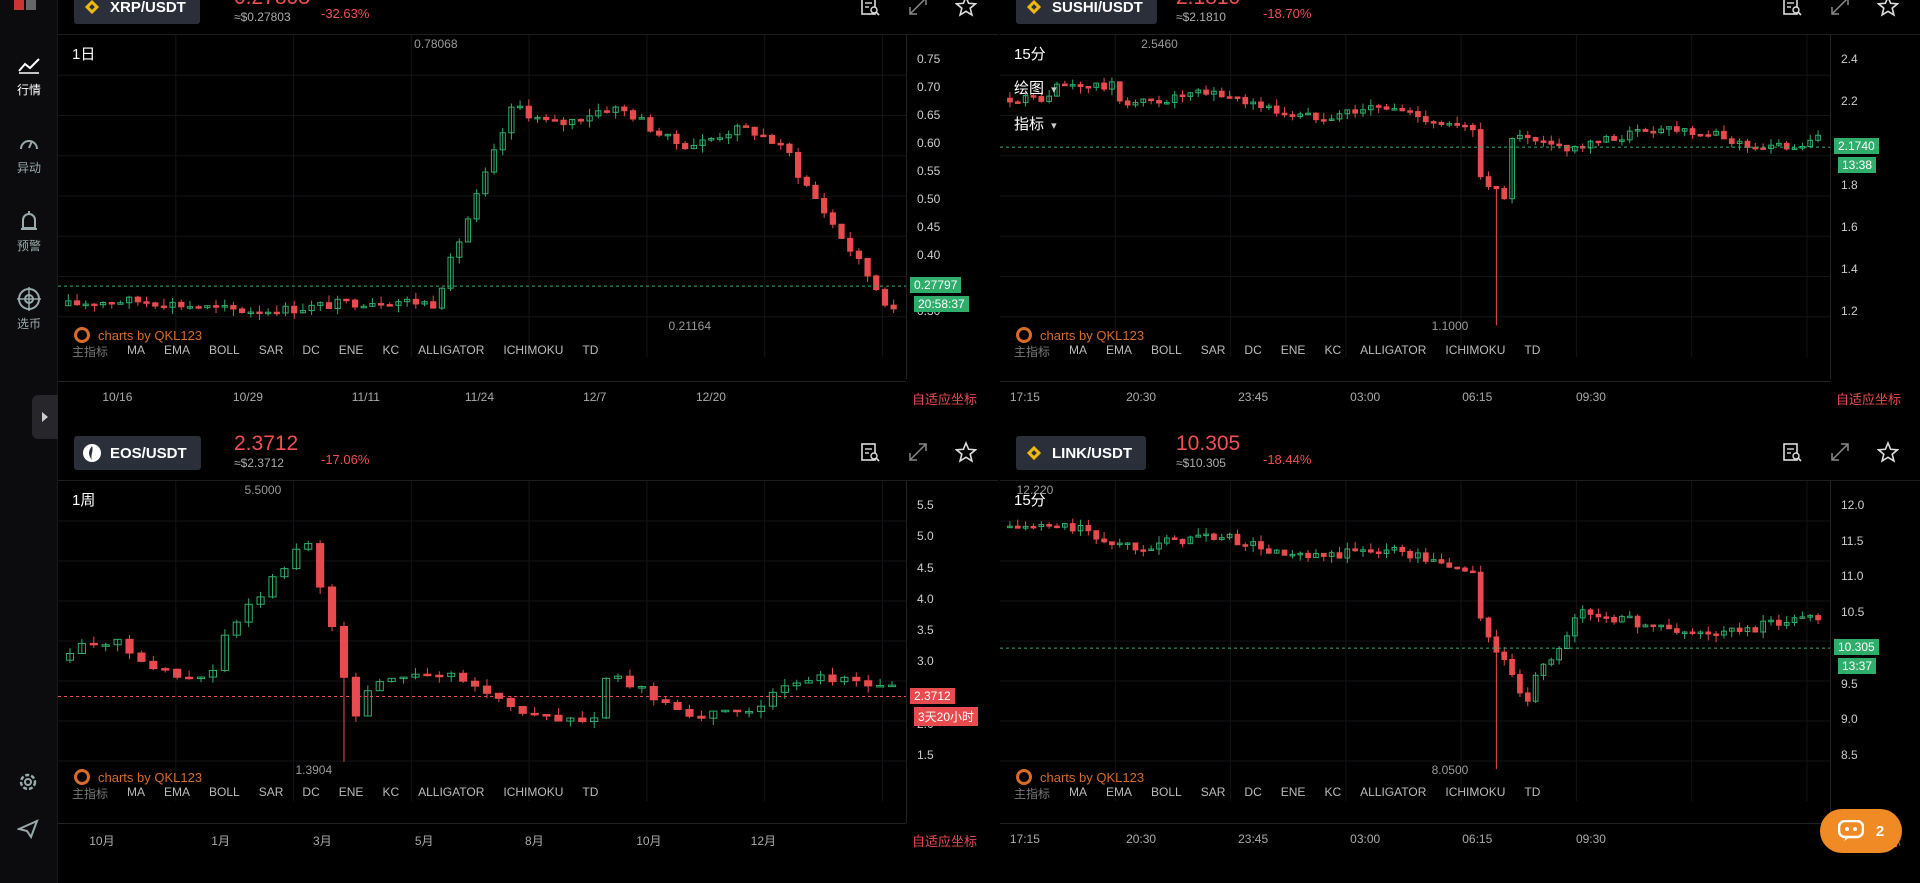 The height and width of the screenshot is (883, 1920). What do you see at coordinates (29, 316) in the screenshot?
I see `sidebar-item-pick: 选币` at bounding box center [29, 316].